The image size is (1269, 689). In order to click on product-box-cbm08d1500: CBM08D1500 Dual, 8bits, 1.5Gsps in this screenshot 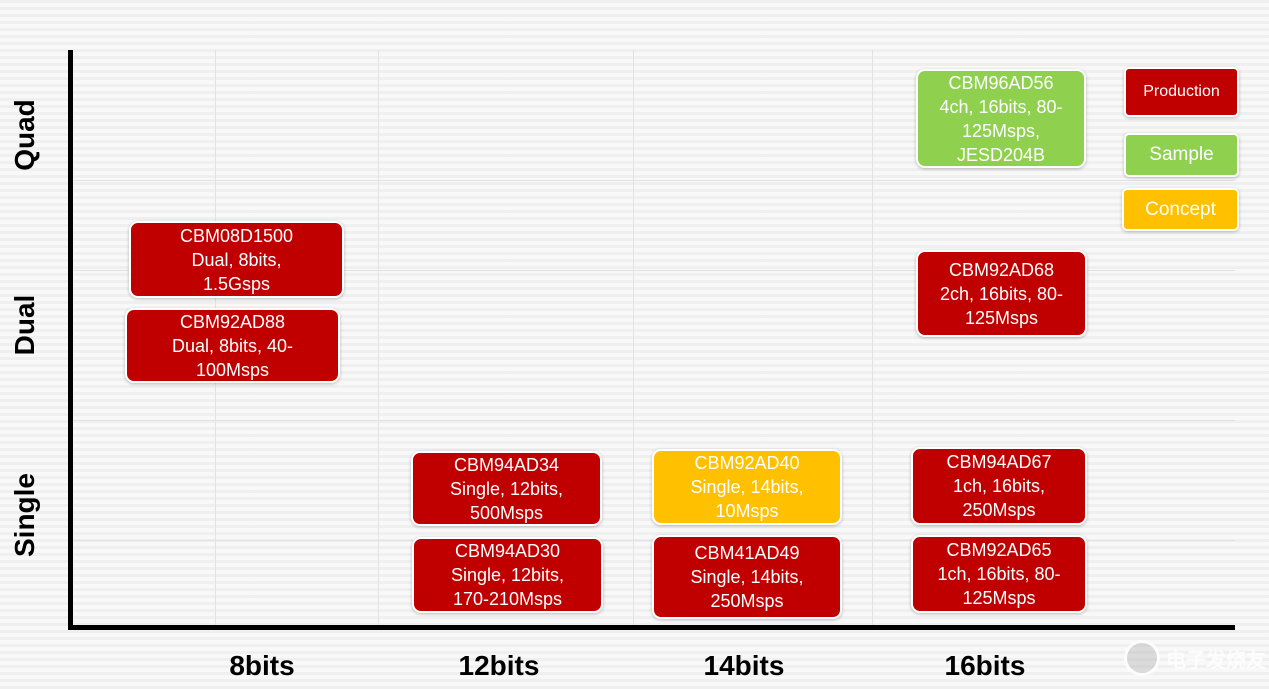, I will do `click(236, 259)`.